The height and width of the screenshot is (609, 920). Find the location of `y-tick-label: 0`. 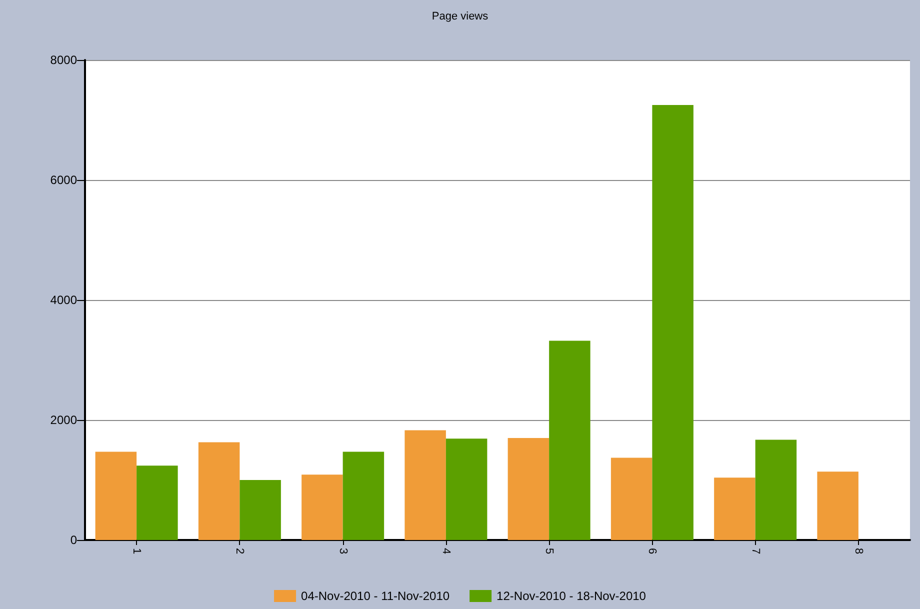

y-tick-label: 0 is located at coordinates (74, 540).